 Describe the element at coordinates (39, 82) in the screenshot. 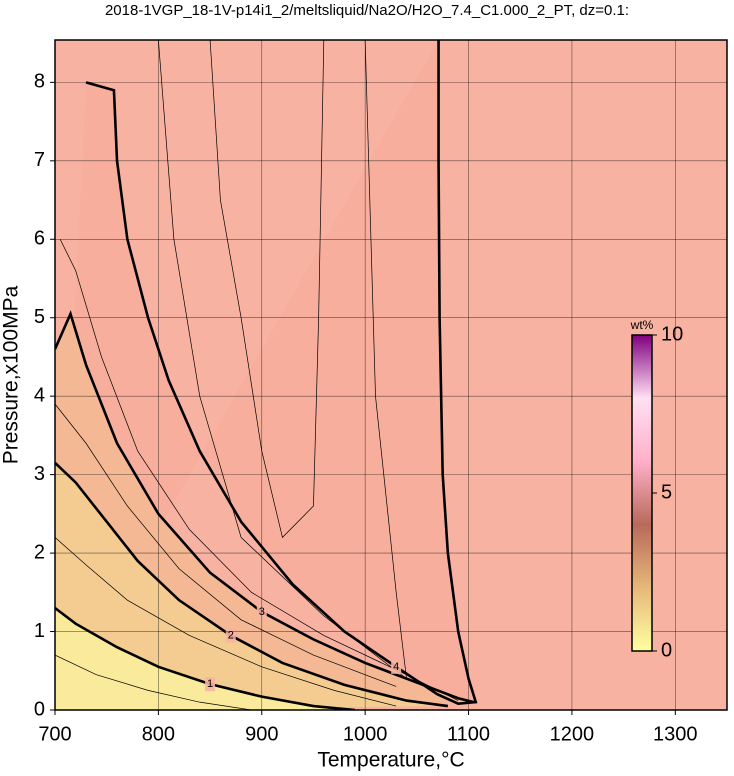

I see `y-tick-label: 8` at that location.